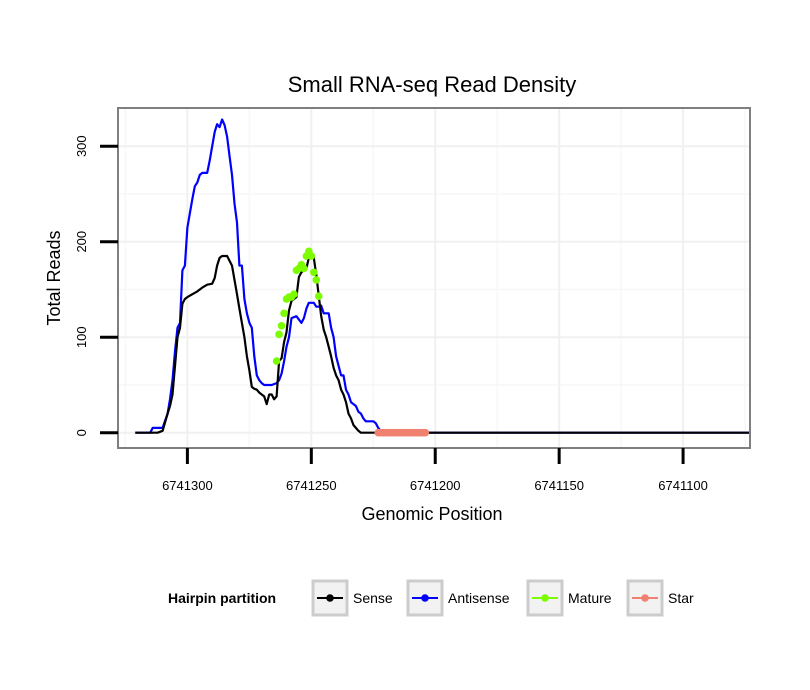 The width and height of the screenshot is (810, 690). What do you see at coordinates (425, 432) in the screenshot?
I see `series-point-star` at bounding box center [425, 432].